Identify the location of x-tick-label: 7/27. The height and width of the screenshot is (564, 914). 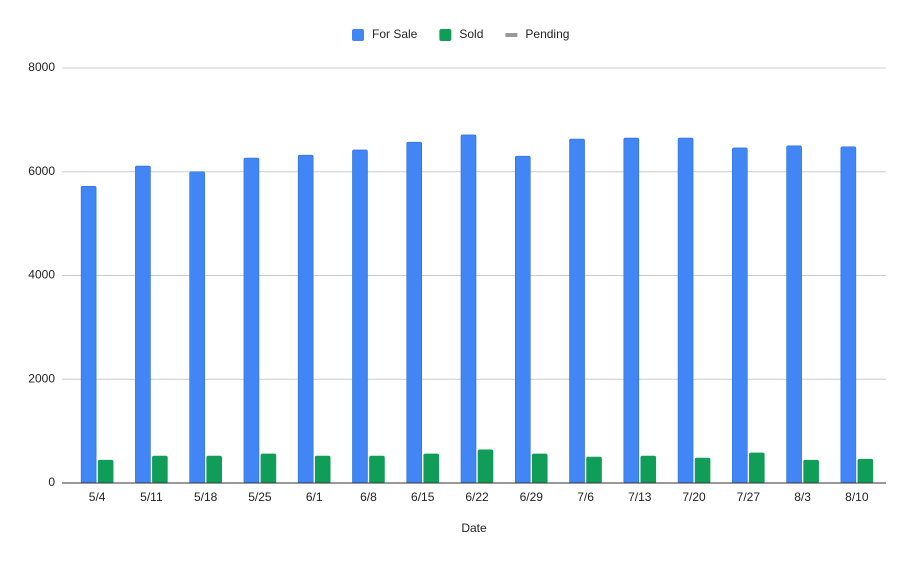
(749, 497).